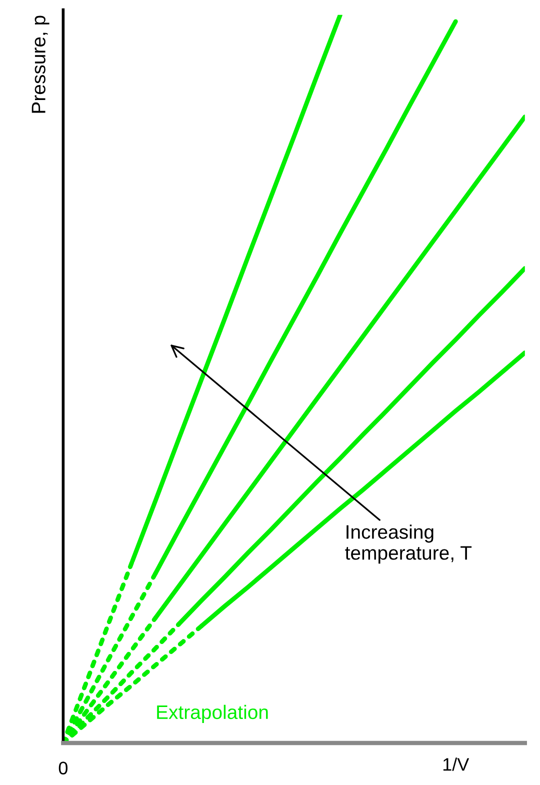  I want to click on y-axis-title: Pressure, p, so click(41, 64).